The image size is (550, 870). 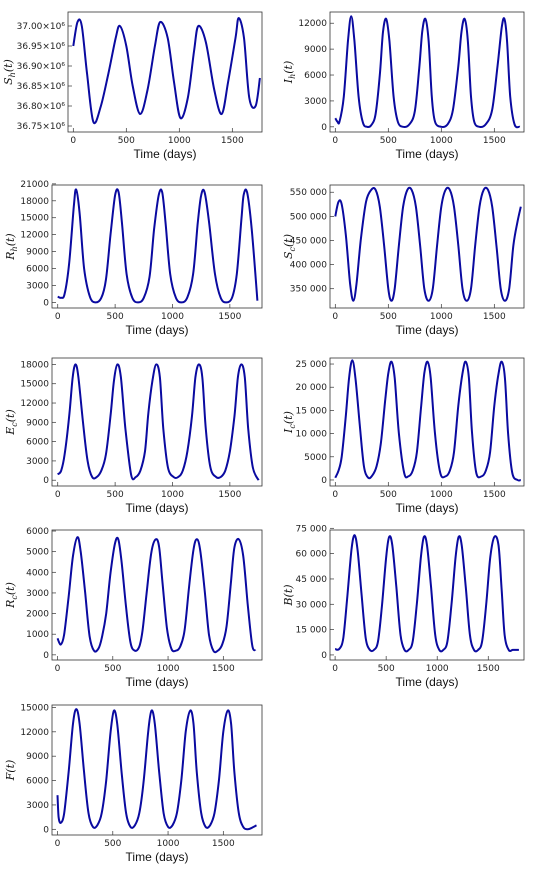 What do you see at coordinates (312, 435) in the screenshot?
I see `y-tick-label: 10 000` at bounding box center [312, 435].